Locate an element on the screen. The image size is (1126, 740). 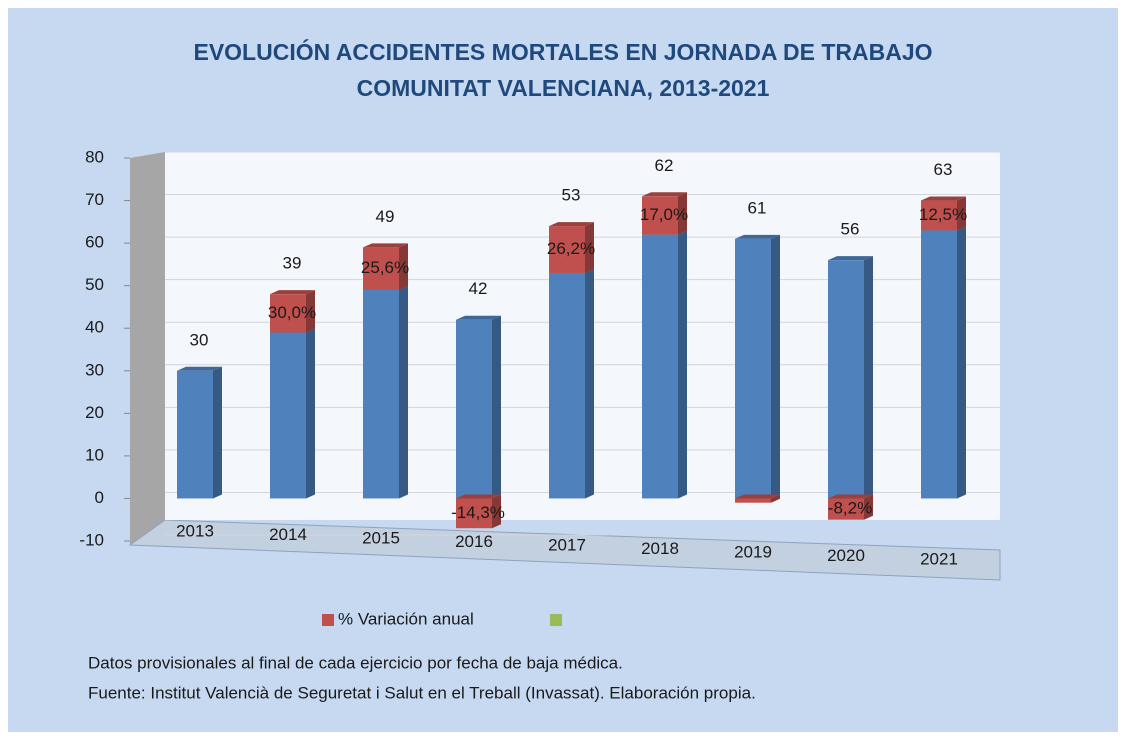
data-label: 42 is located at coordinates (478, 288).